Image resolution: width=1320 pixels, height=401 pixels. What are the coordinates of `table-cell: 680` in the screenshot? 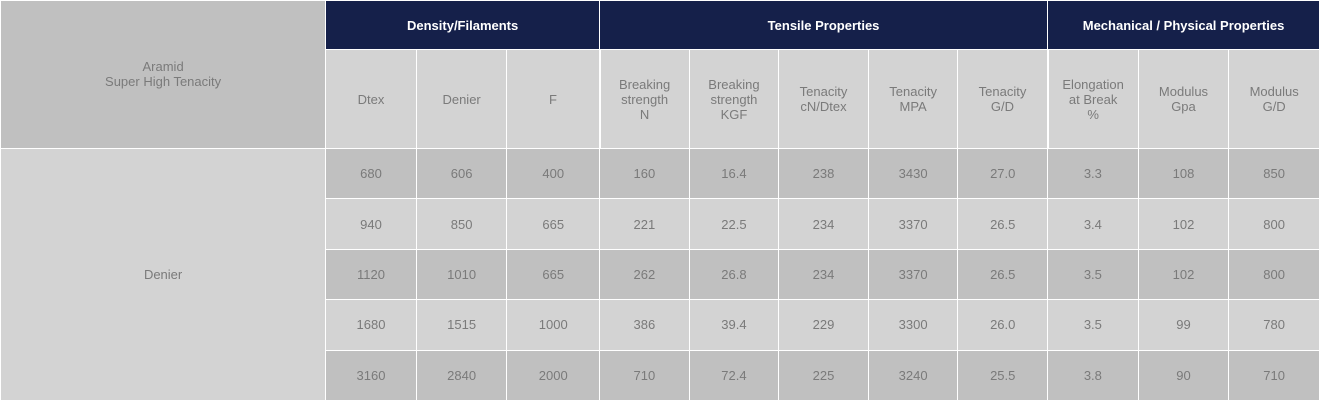 It's located at (371, 173).